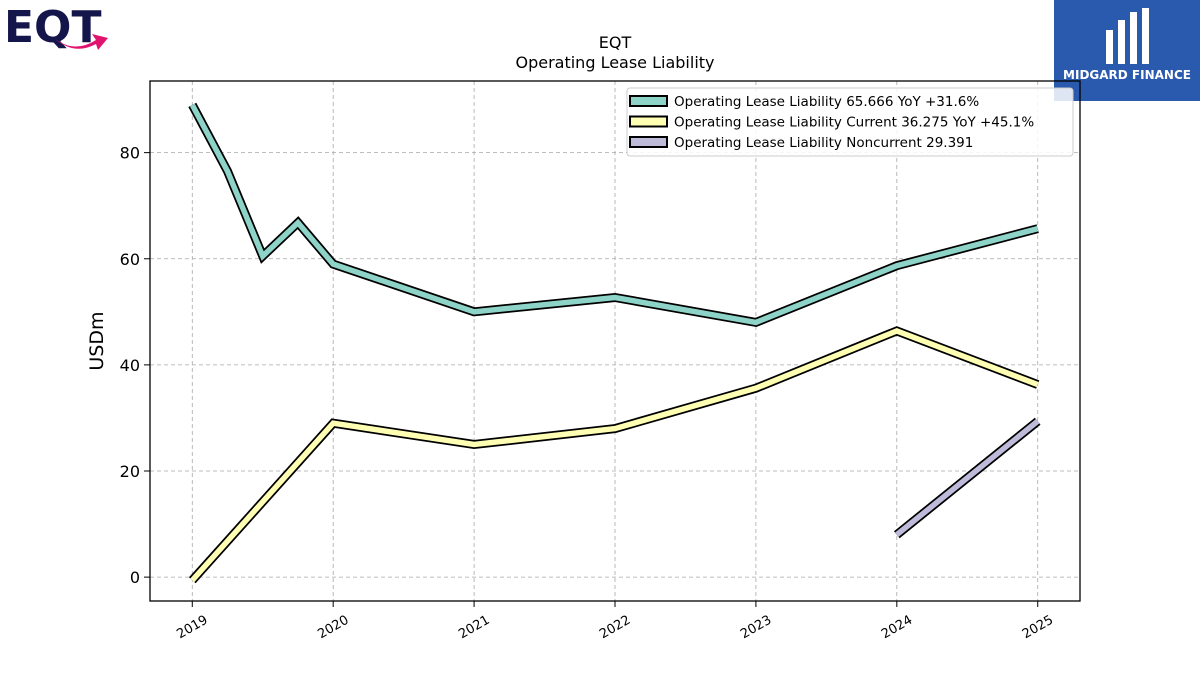 Image resolution: width=1200 pixels, height=675 pixels. I want to click on x-tick-label: 2019, so click(192, 628).